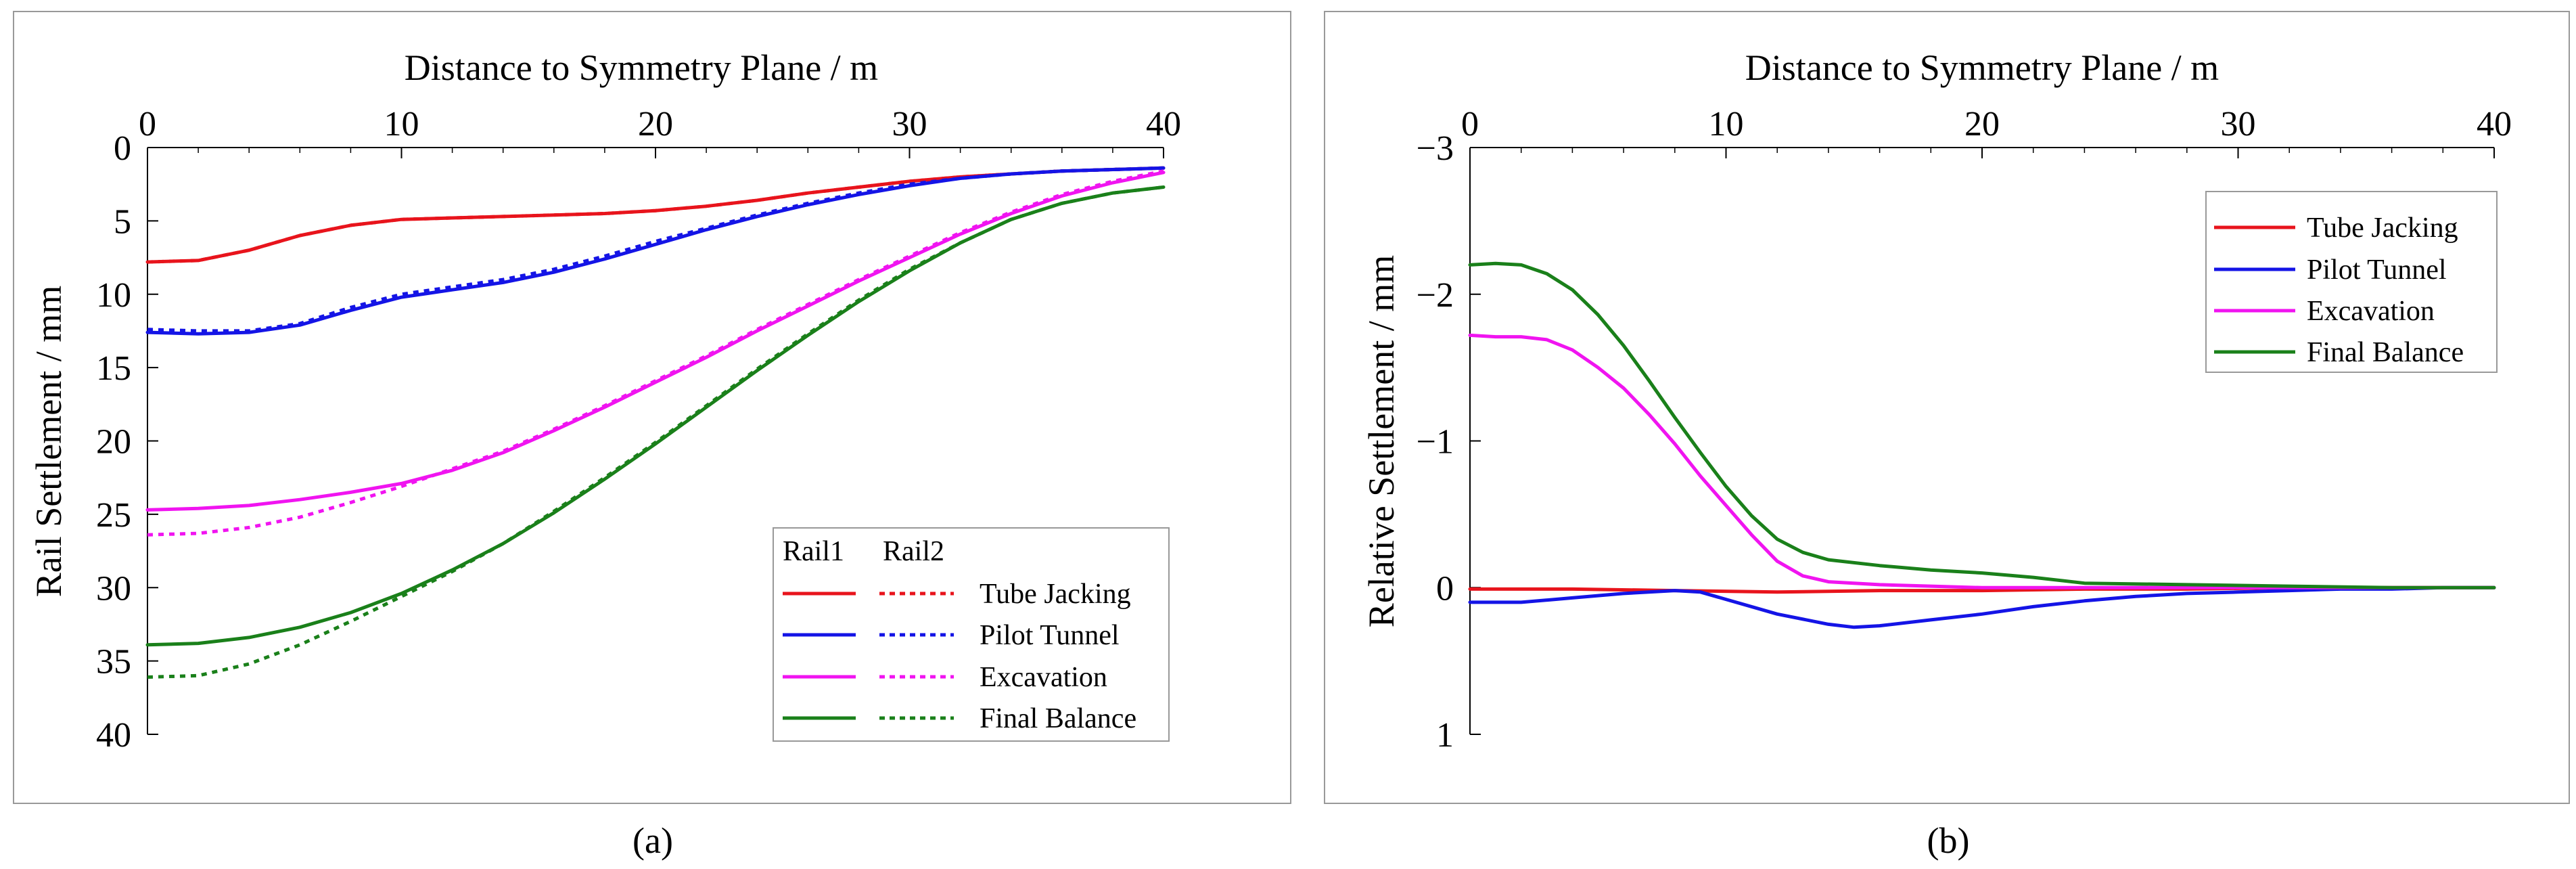 The height and width of the screenshot is (869, 2576). Describe the element at coordinates (1050, 635) in the screenshot. I see `panel-a-legend-label-pilot-tunnel: Pilot Tunnel` at that location.